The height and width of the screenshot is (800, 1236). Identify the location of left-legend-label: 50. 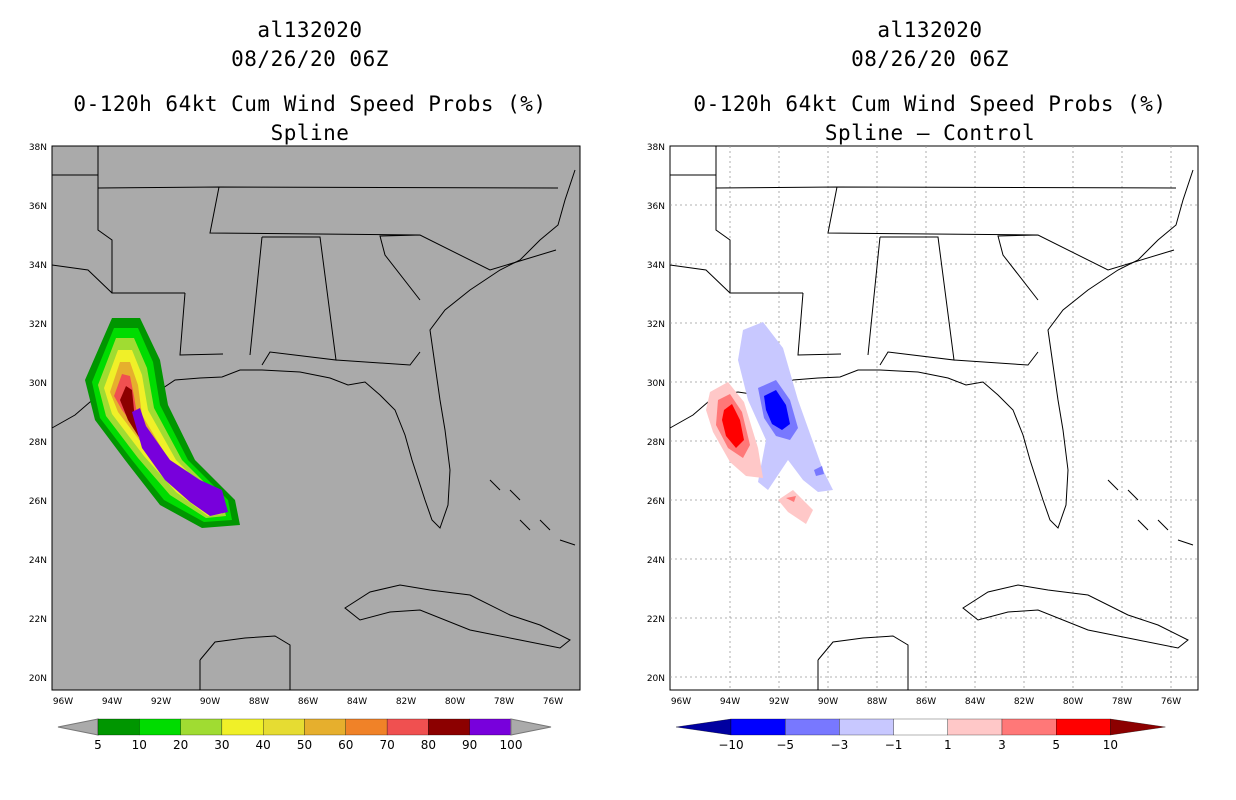
(304, 745).